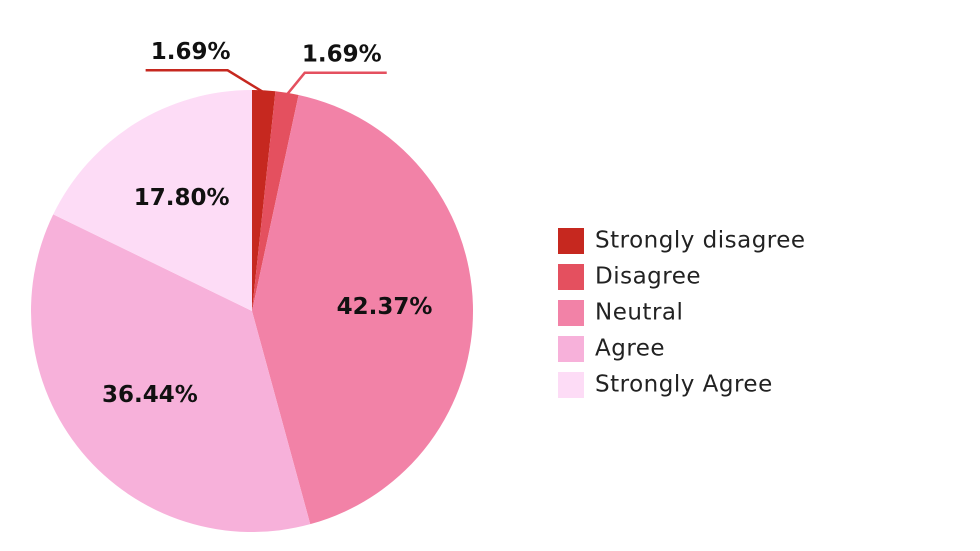 Image resolution: width=980 pixels, height=551 pixels. Describe the element at coordinates (150, 395) in the screenshot. I see `value-label: 36.44%` at that location.